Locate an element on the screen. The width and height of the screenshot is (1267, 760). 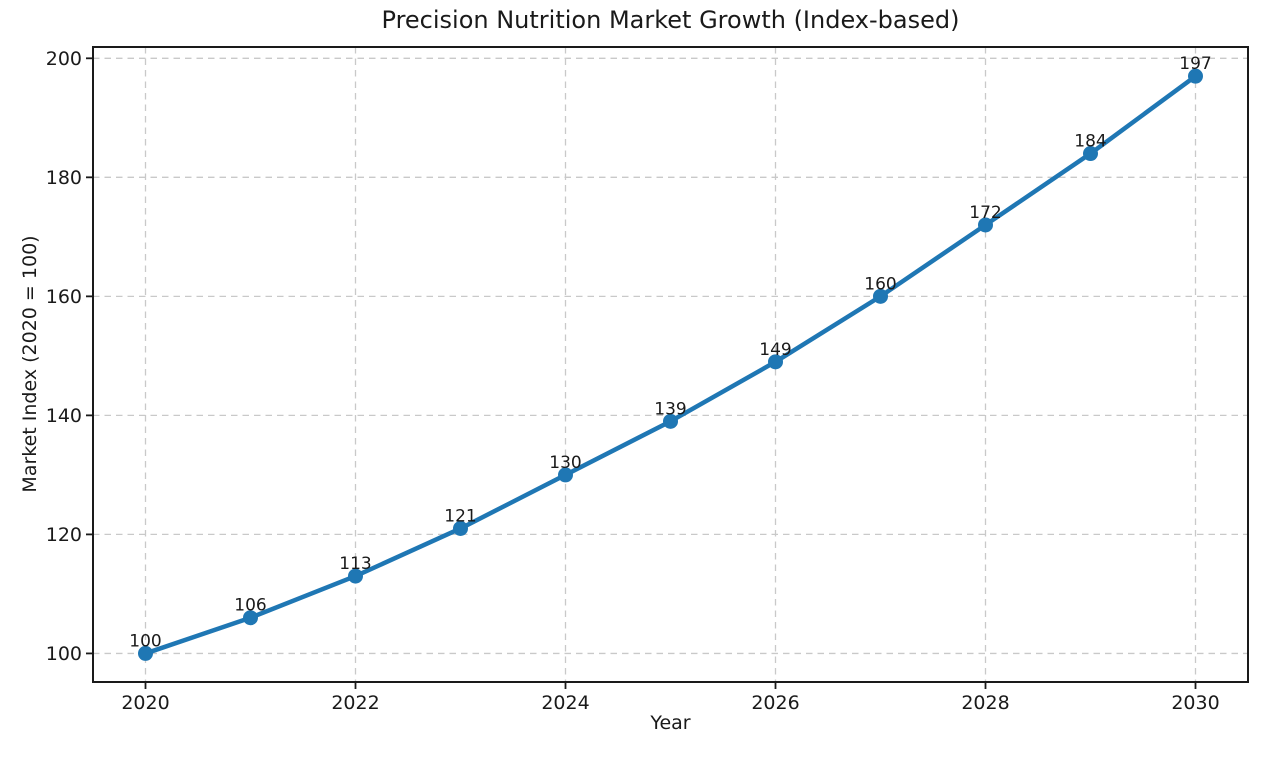
data-point-label: 121 is located at coordinates (460, 516).